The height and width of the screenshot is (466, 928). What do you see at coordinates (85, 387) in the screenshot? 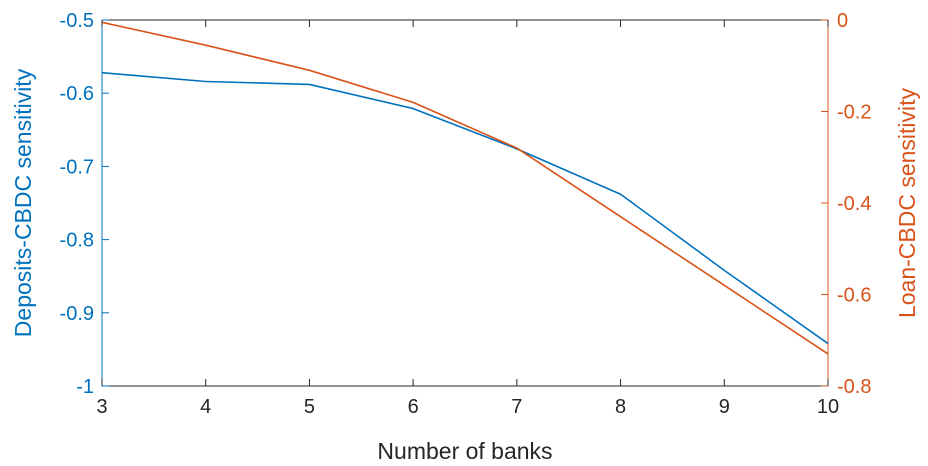
I see `left-y-tick-label: -1` at bounding box center [85, 387].